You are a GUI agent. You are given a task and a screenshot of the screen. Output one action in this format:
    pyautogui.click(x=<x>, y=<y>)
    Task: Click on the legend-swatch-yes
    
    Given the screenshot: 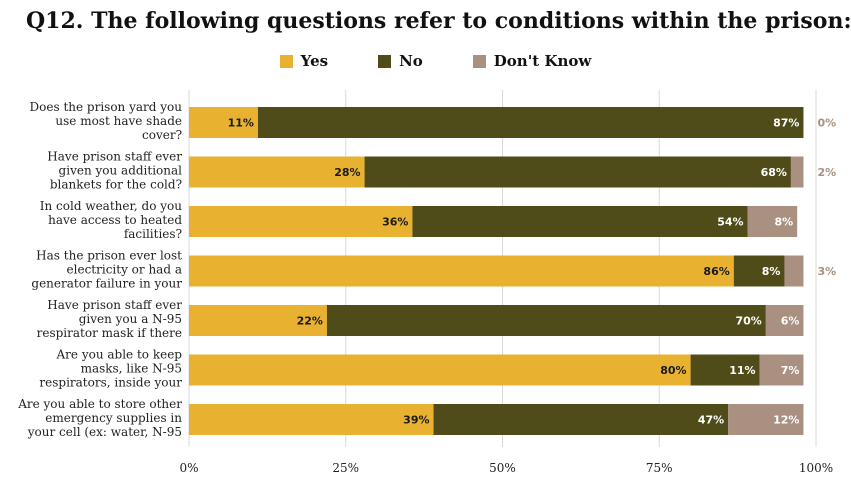 What is the action you would take?
    pyautogui.click(x=286, y=61)
    